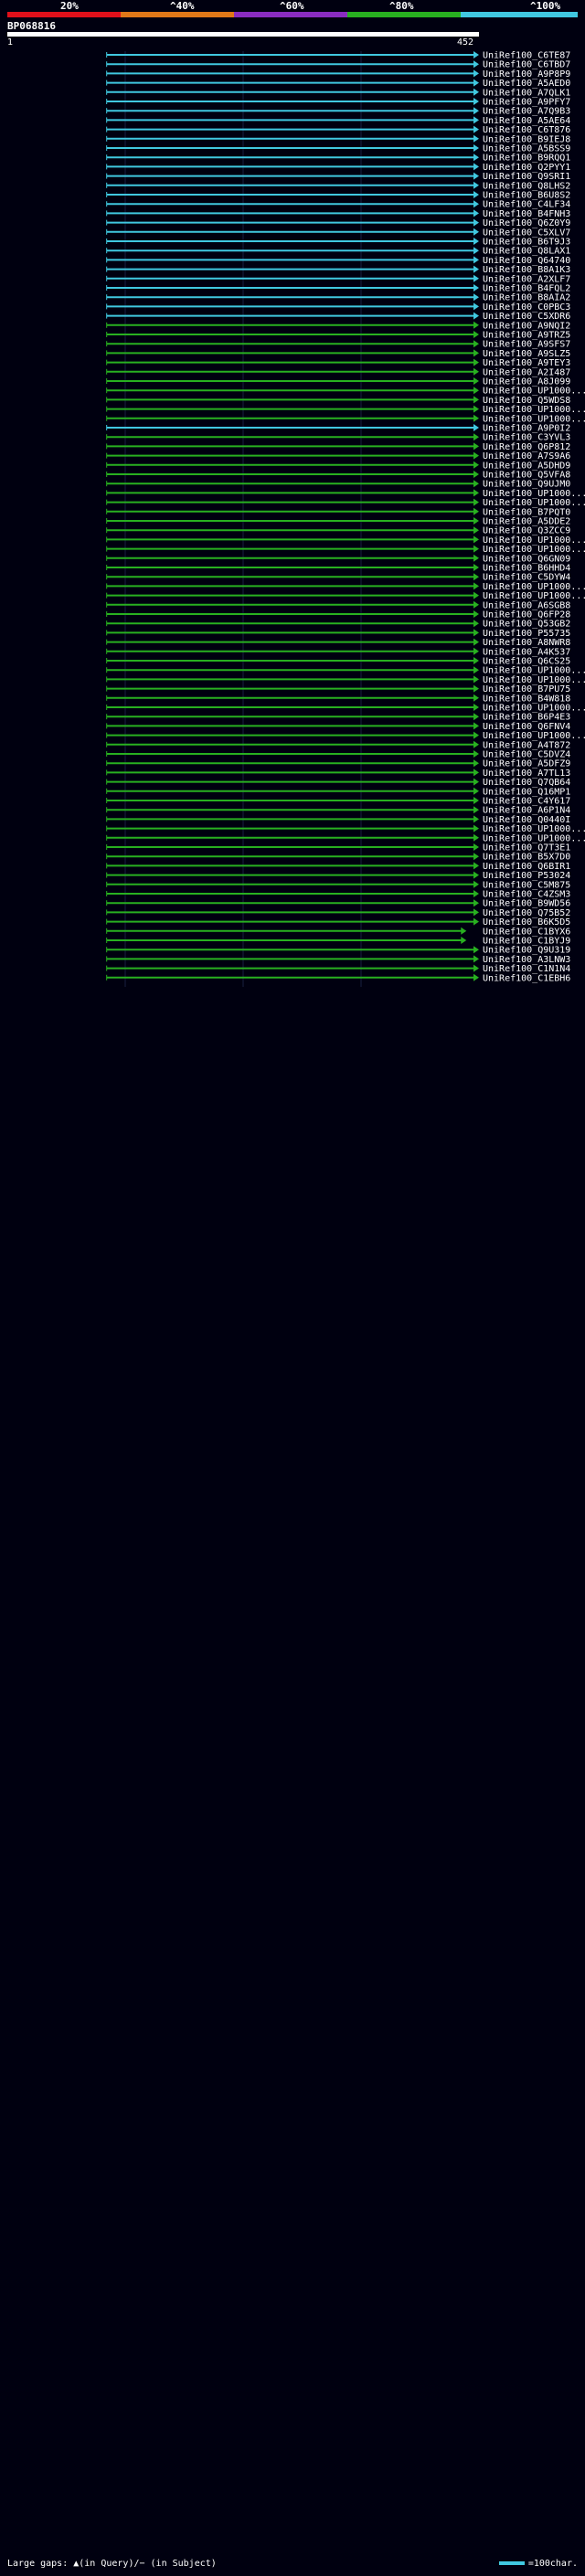 The height and width of the screenshot is (2576, 585). I want to click on hit-subject-label: UniRef100_B4W818, so click(527, 699).